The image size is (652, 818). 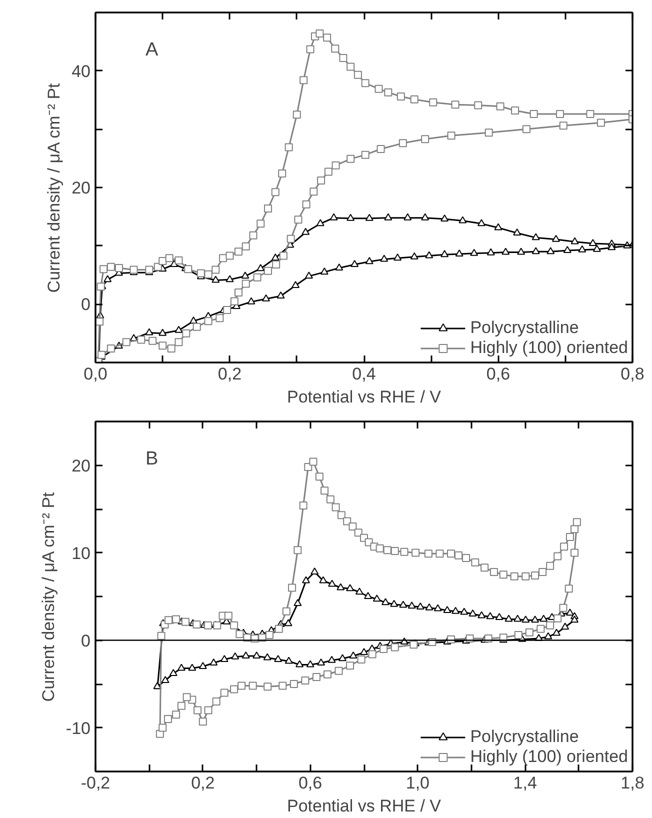 What do you see at coordinates (525, 783) in the screenshot?
I see `x-tick-label: 1,4` at bounding box center [525, 783].